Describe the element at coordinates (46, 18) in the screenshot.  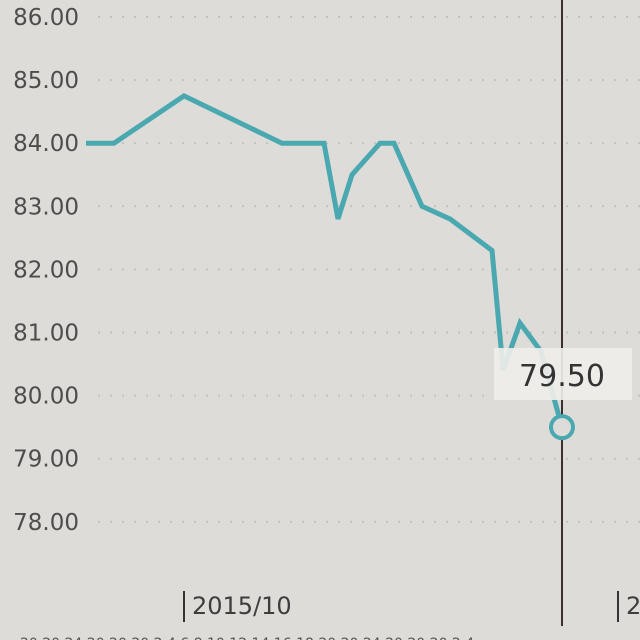
I see `y-tick-label: 86.00` at that location.